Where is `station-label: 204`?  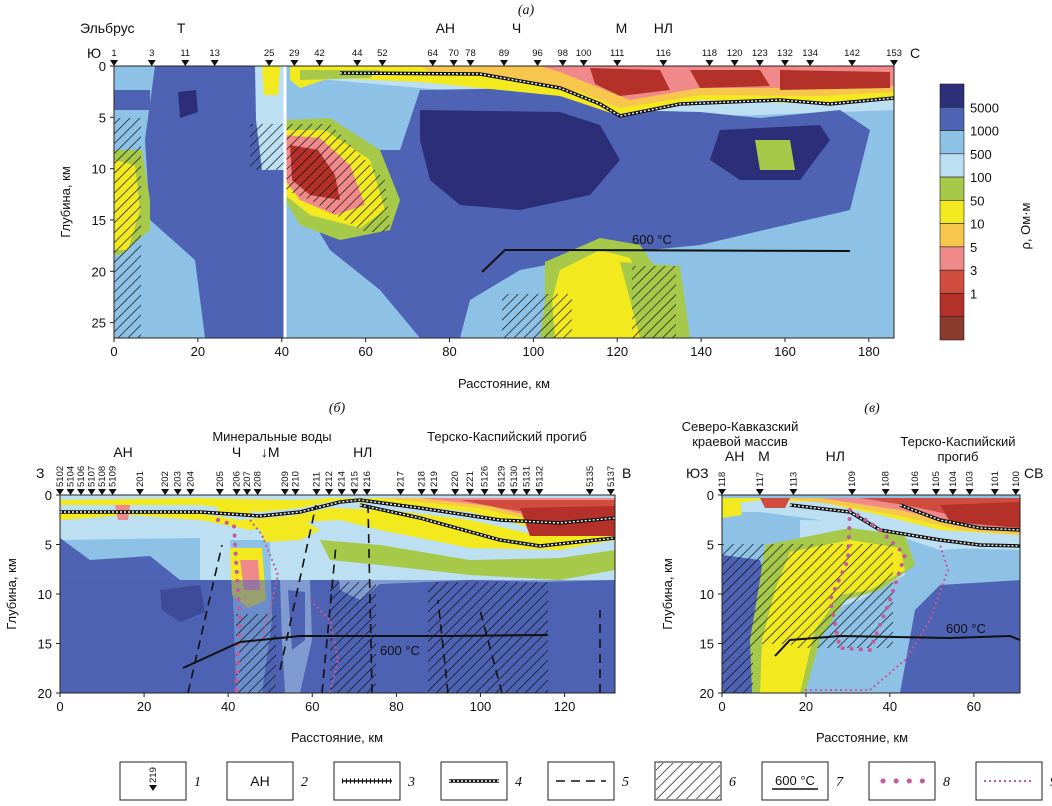 station-label: 204 is located at coordinates (190, 479).